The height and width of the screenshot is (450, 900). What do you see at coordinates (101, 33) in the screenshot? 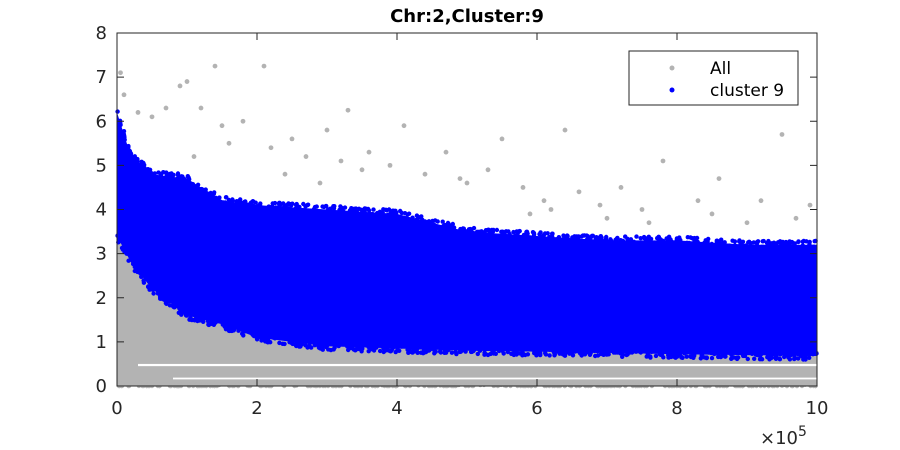
I see `y-tick-label: 8` at bounding box center [101, 33].